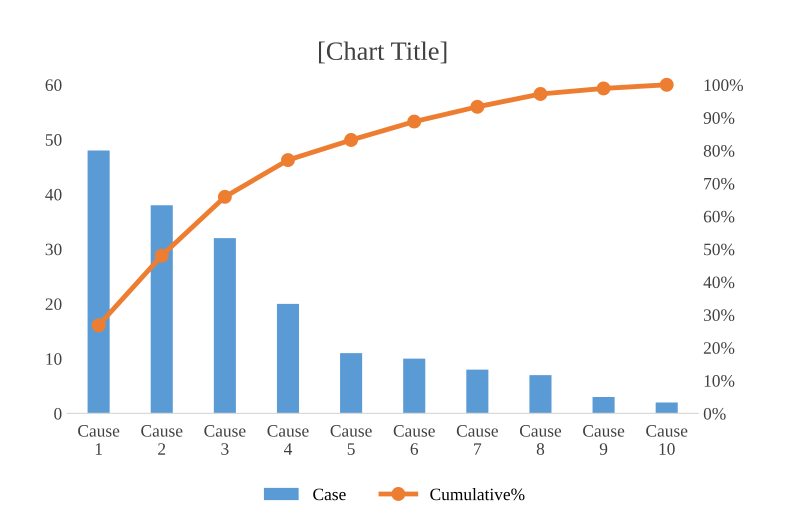 The width and height of the screenshot is (789, 530). I want to click on y-tick-label: 30, so click(54, 250).